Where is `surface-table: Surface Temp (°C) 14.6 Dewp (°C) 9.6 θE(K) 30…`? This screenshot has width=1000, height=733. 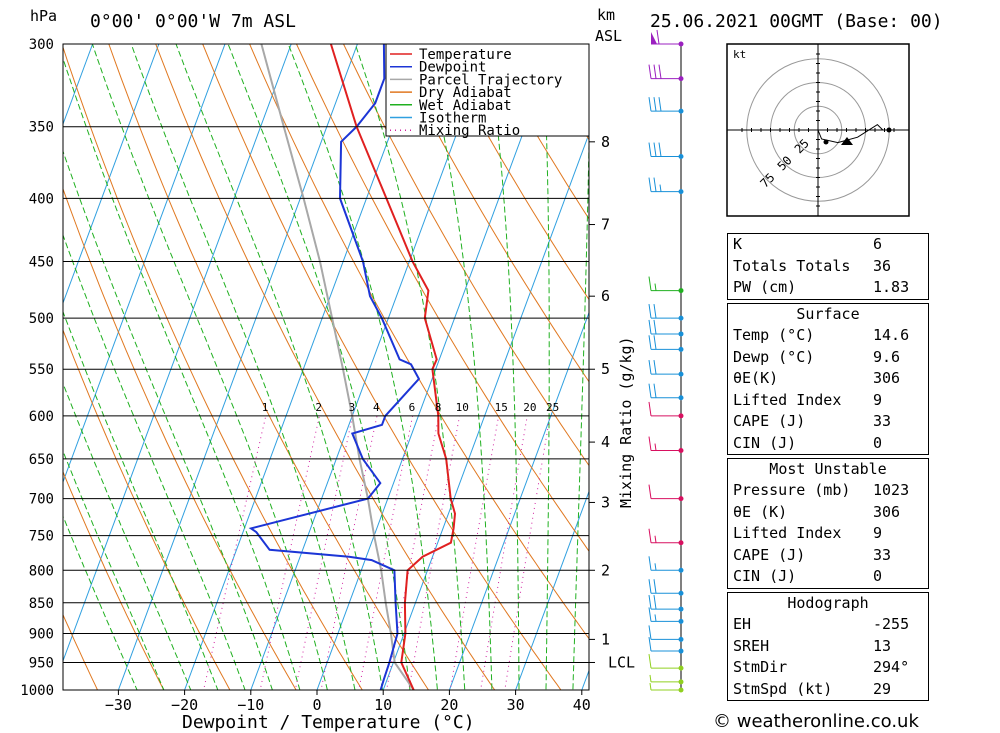 surface-table: Surface Temp (°C) 14.6 Dewp (°C) 9.6 θE(K) 30… is located at coordinates (828, 379).